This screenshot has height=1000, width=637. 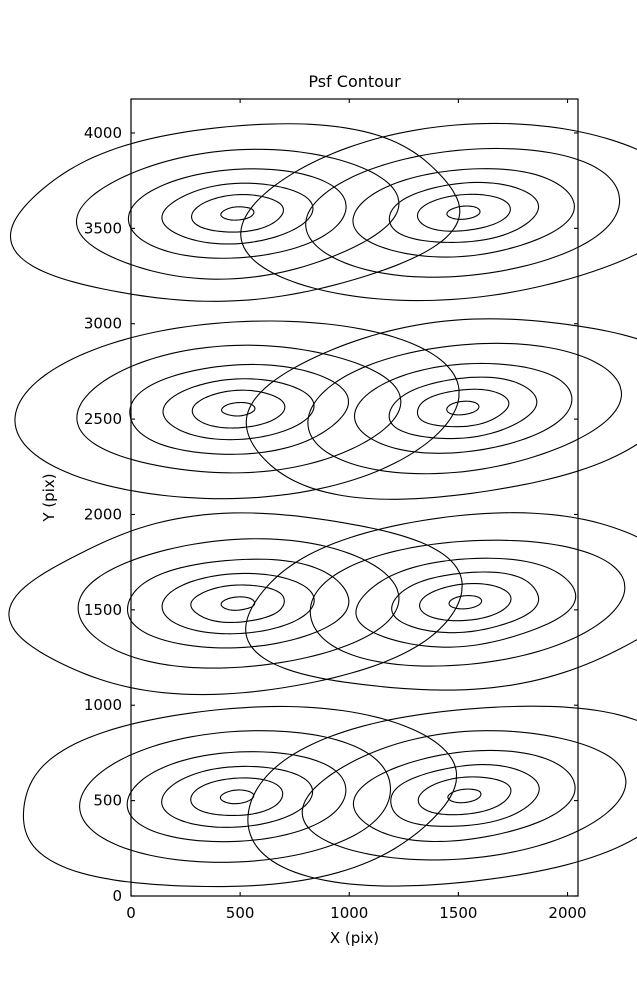 What do you see at coordinates (107, 801) in the screenshot?
I see `y-tick-label: 500` at bounding box center [107, 801].